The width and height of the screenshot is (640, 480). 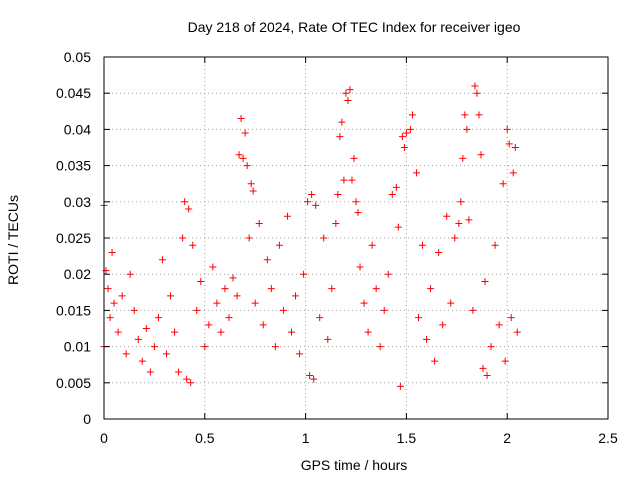 What do you see at coordinates (77, 202) in the screenshot?
I see `y-tick-label: 0.03` at bounding box center [77, 202].